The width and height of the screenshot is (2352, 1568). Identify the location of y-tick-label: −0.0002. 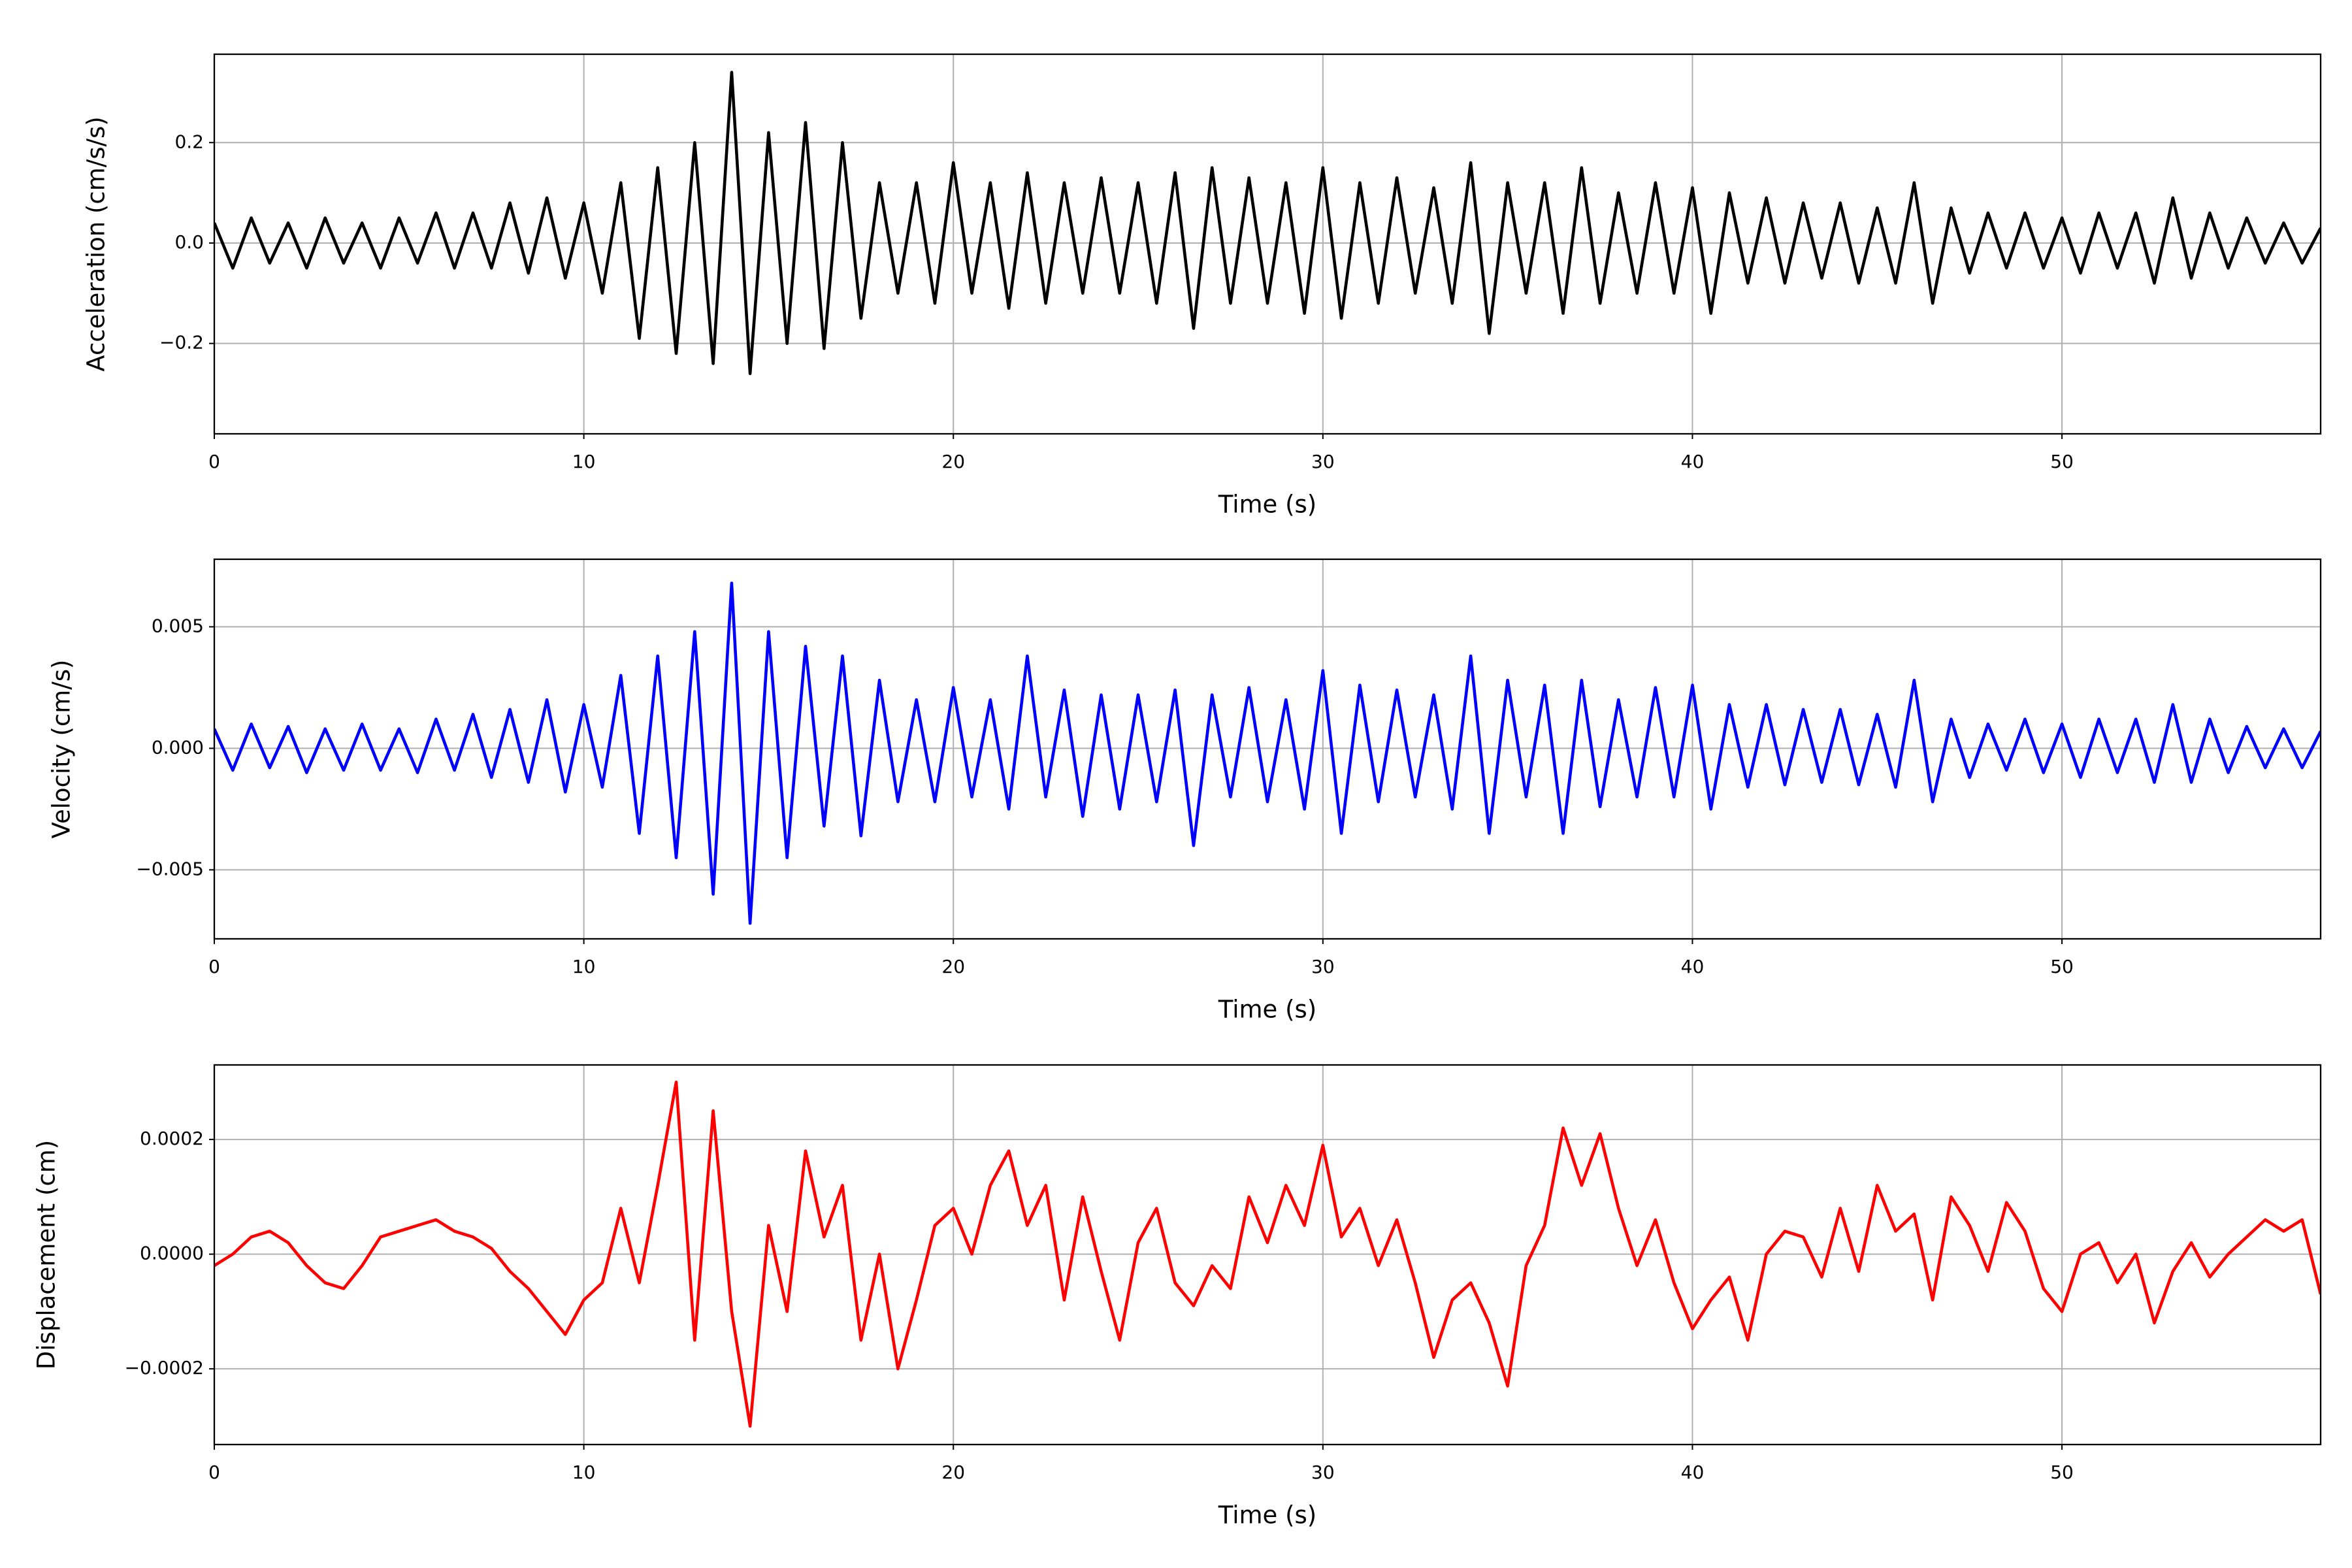
(164, 1368).